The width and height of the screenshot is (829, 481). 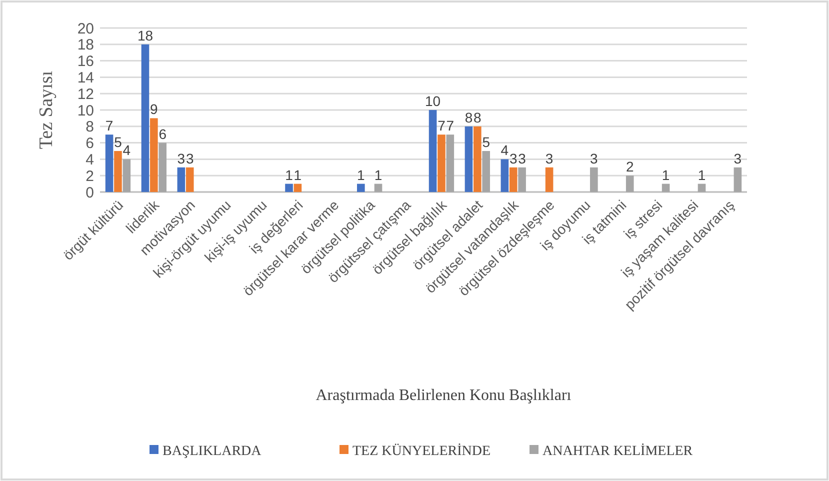 I want to click on y-tick-label: 8, so click(x=90, y=127).